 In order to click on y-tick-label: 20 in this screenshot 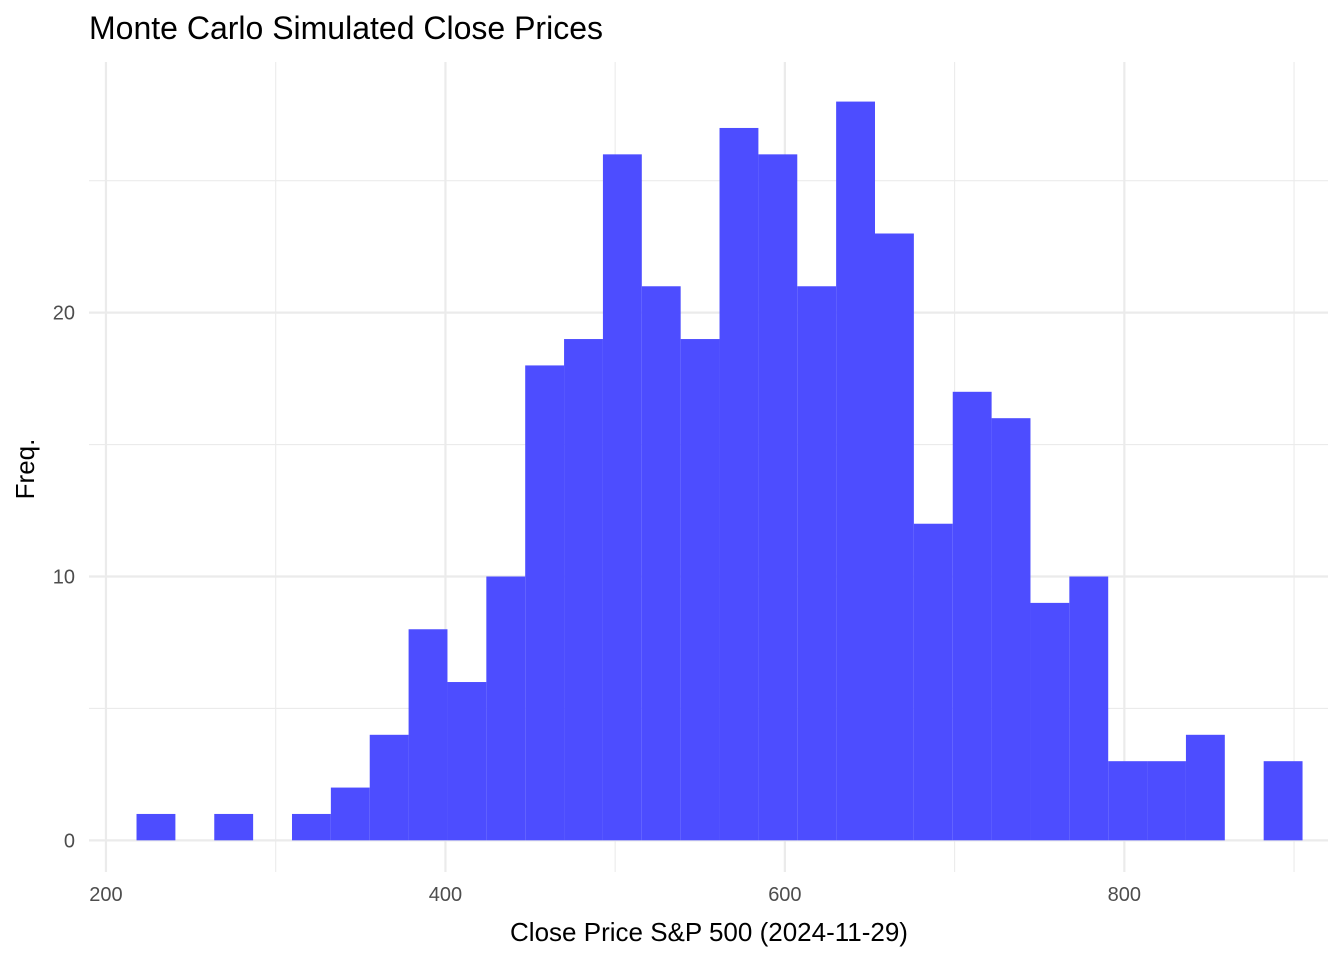, I will do `click(64, 314)`.